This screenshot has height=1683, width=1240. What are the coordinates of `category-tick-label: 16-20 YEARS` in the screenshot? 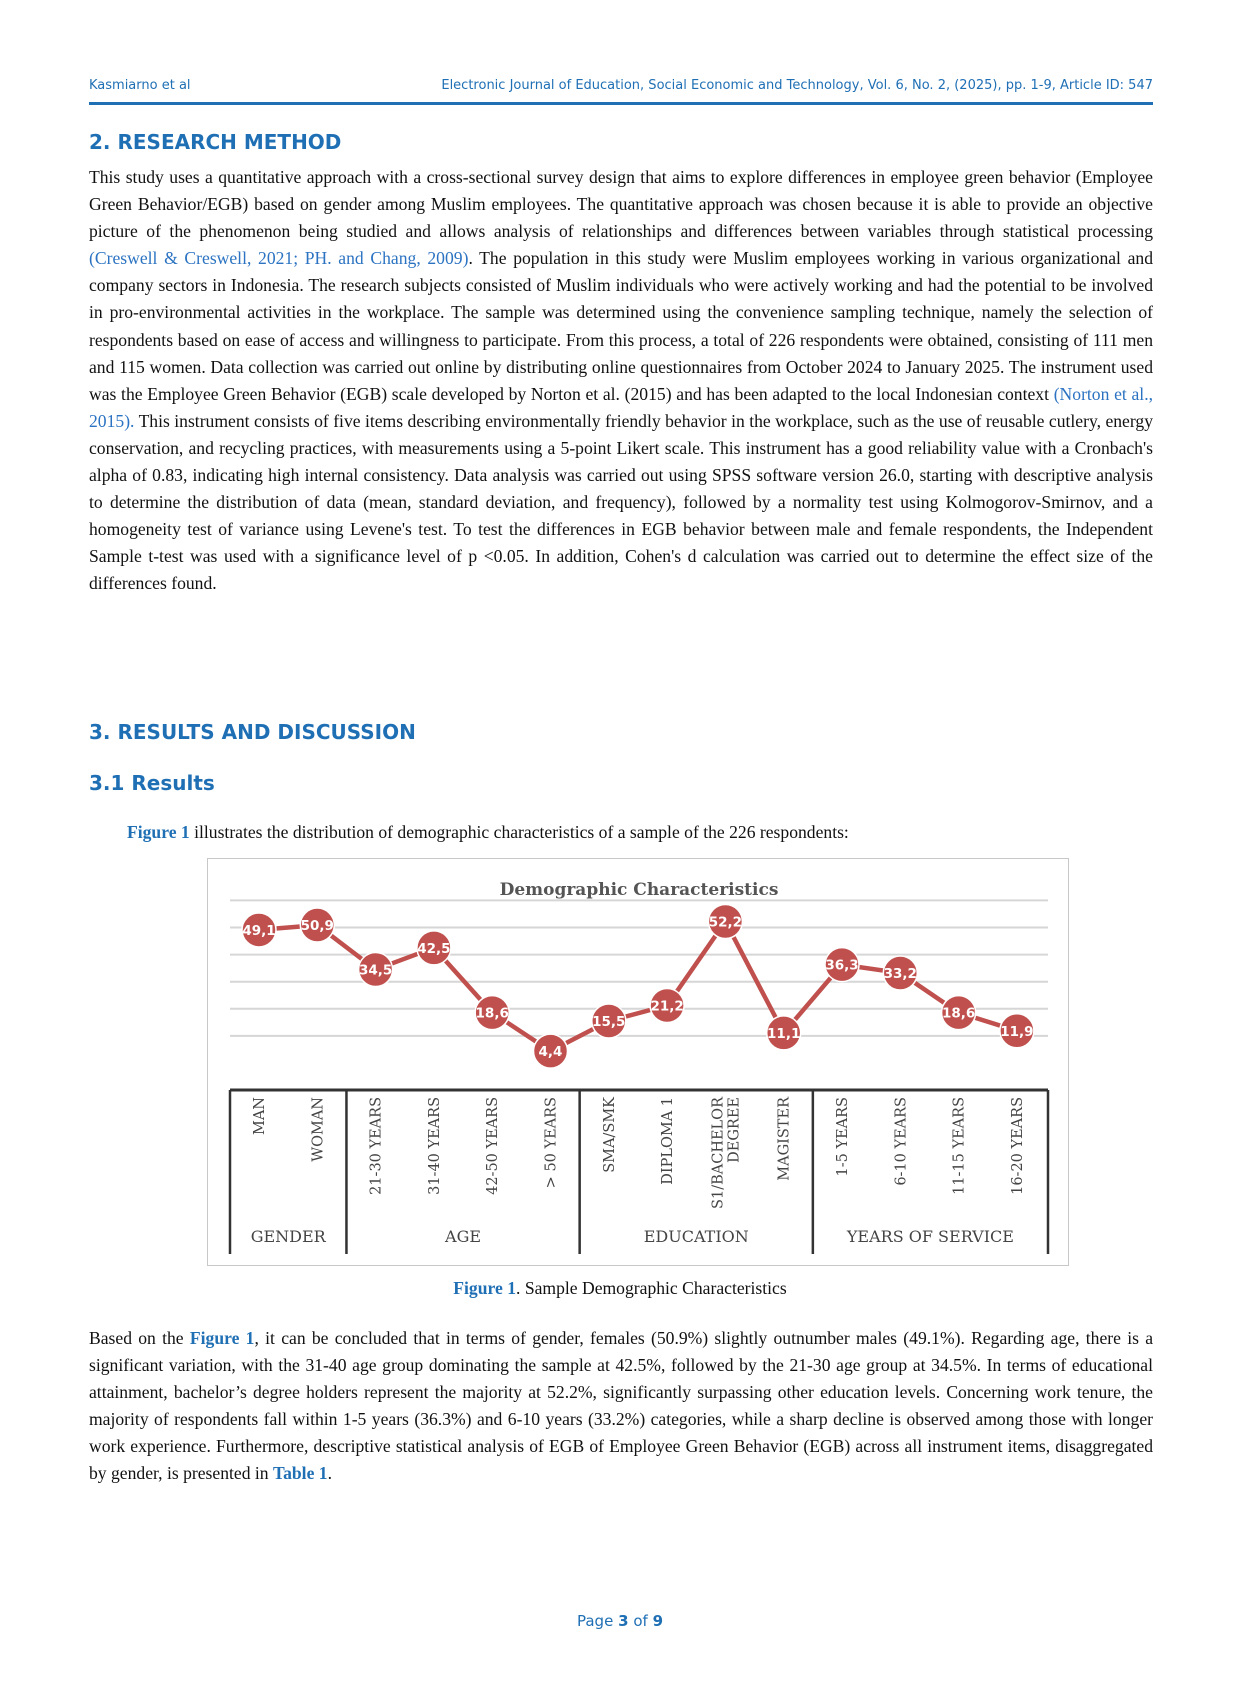 It's located at (1018, 1146).